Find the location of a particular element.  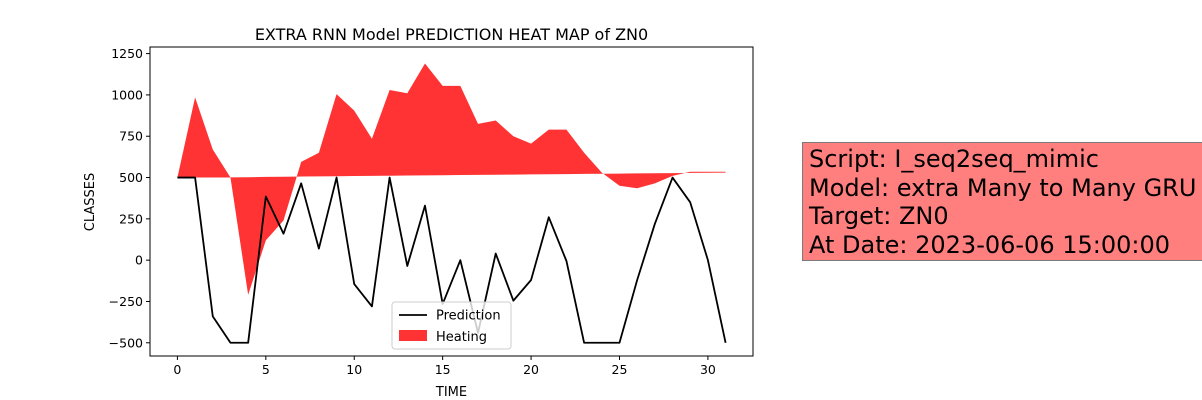

x-axis-label: TIME is located at coordinates (451, 392).